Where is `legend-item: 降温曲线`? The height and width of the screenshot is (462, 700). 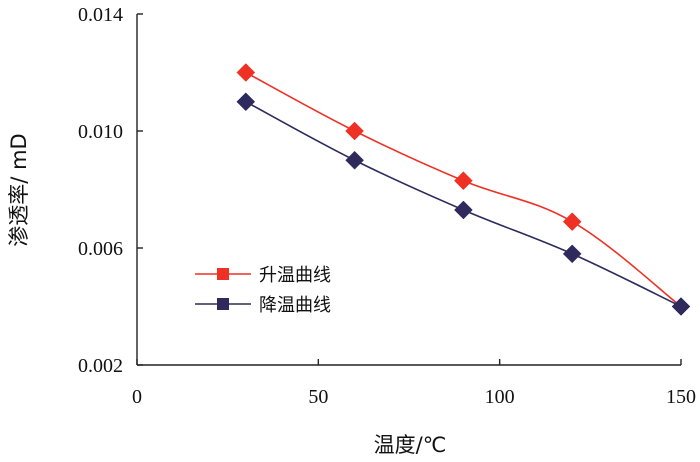 legend-item: 降温曲线 is located at coordinates (263, 305).